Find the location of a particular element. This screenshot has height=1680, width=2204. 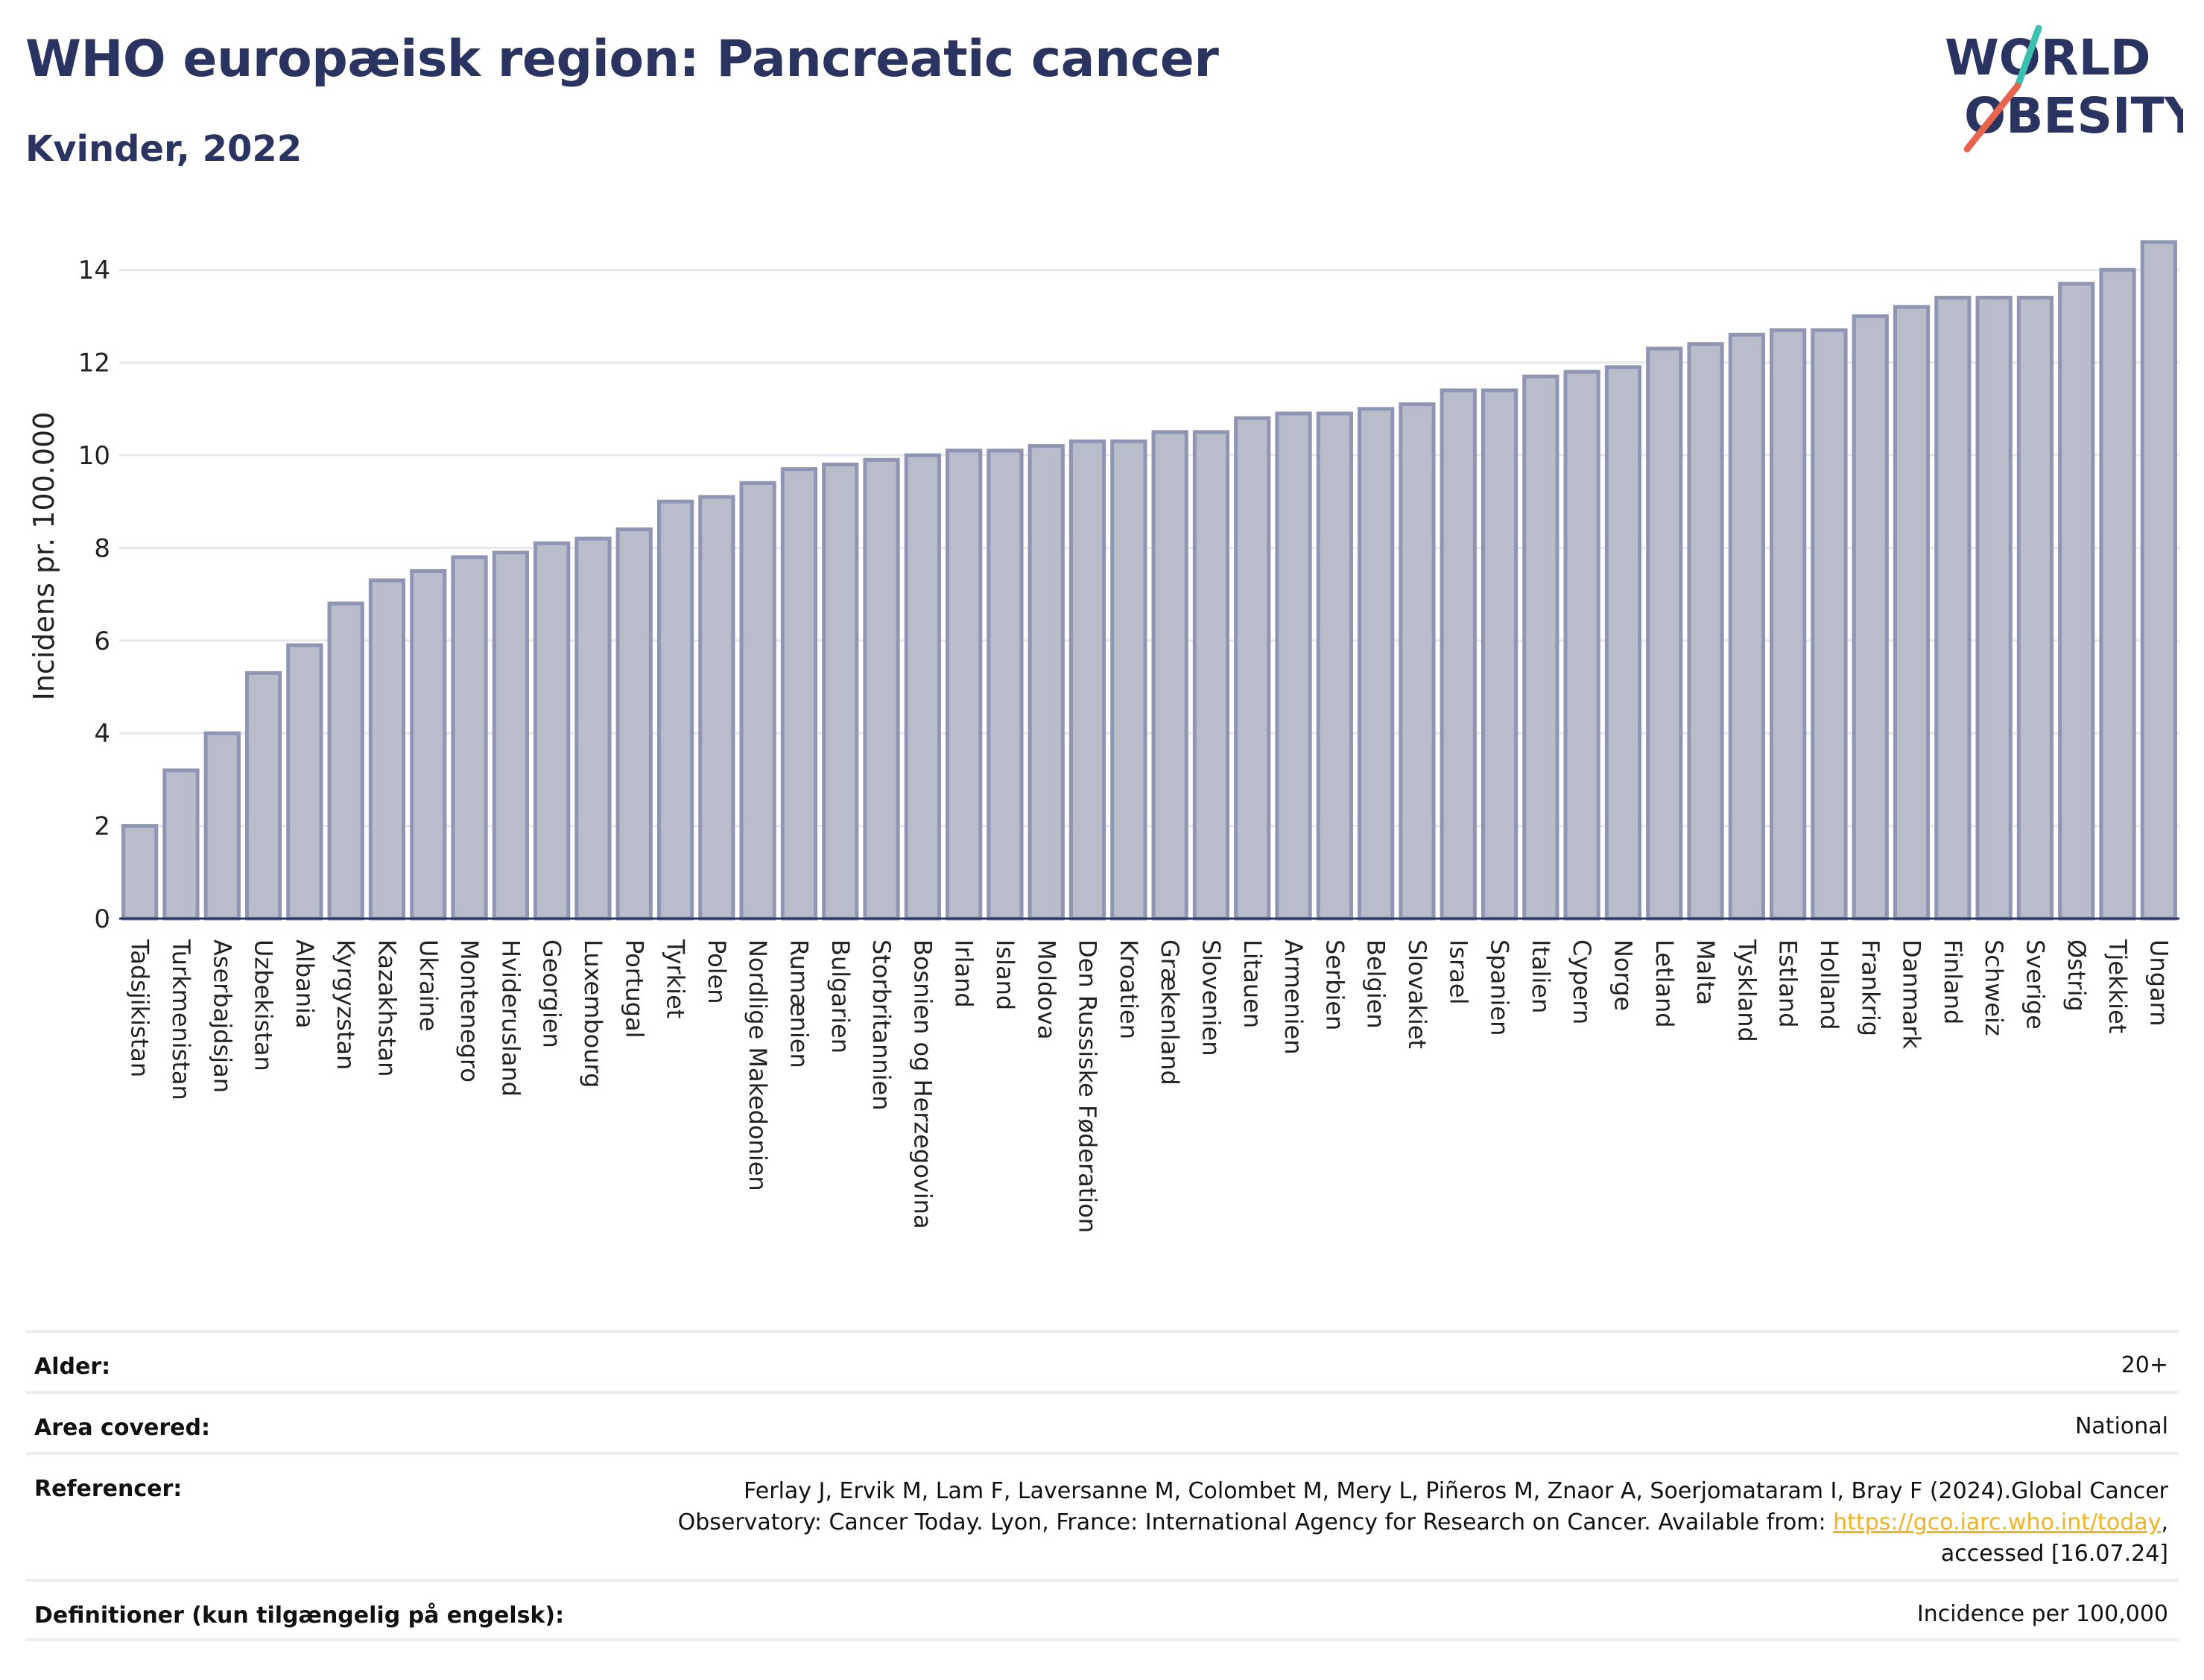

y-tick-label: 2 is located at coordinates (102, 827).